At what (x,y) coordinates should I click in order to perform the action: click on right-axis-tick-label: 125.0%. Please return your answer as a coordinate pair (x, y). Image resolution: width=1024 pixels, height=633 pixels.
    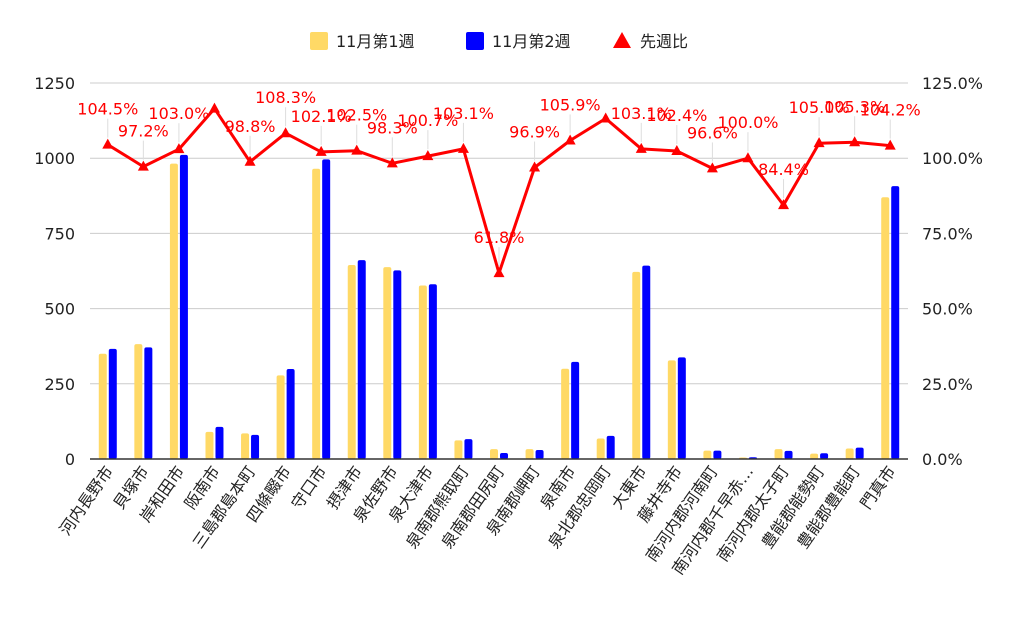
    Looking at the image, I should click on (952, 83).